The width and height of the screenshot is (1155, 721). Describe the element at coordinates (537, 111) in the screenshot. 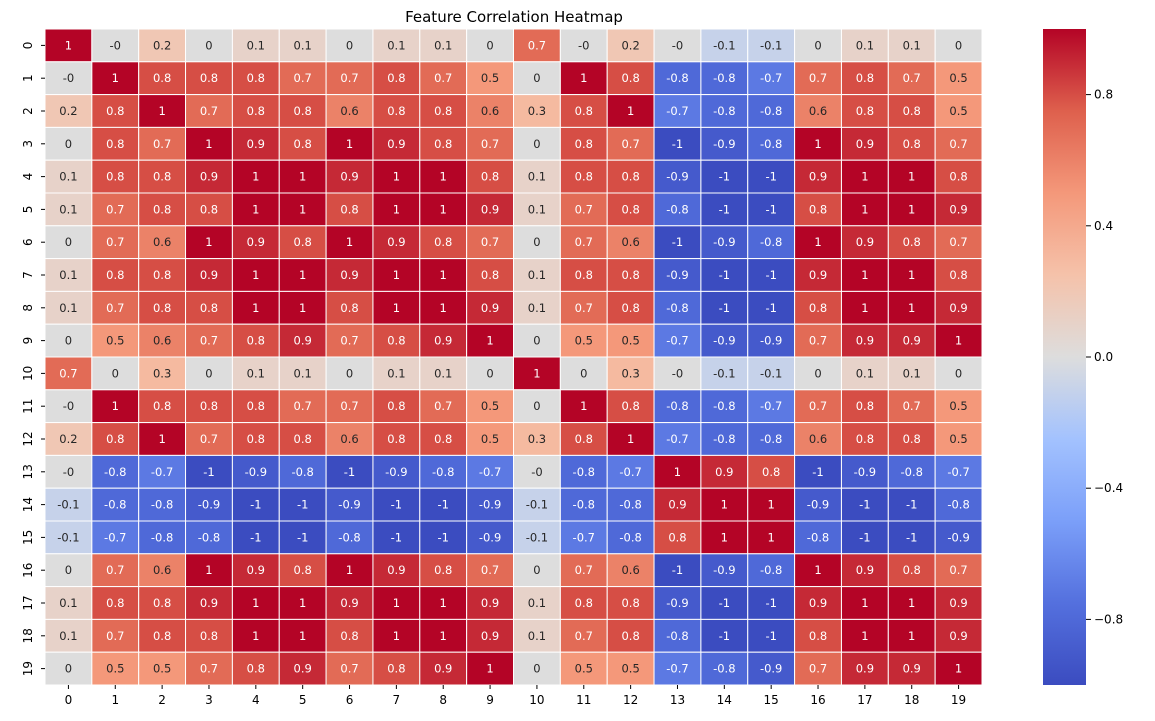

I see `heatmap-cell-label: 0.3` at that location.